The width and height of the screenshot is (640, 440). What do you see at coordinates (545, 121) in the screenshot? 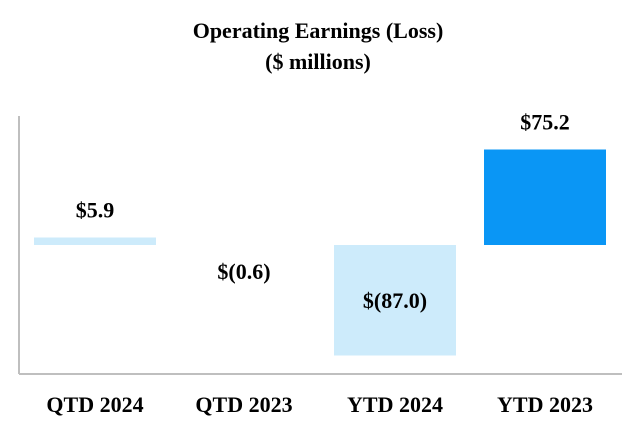
I see `value-label-ytd-2023: $75.2` at bounding box center [545, 121].